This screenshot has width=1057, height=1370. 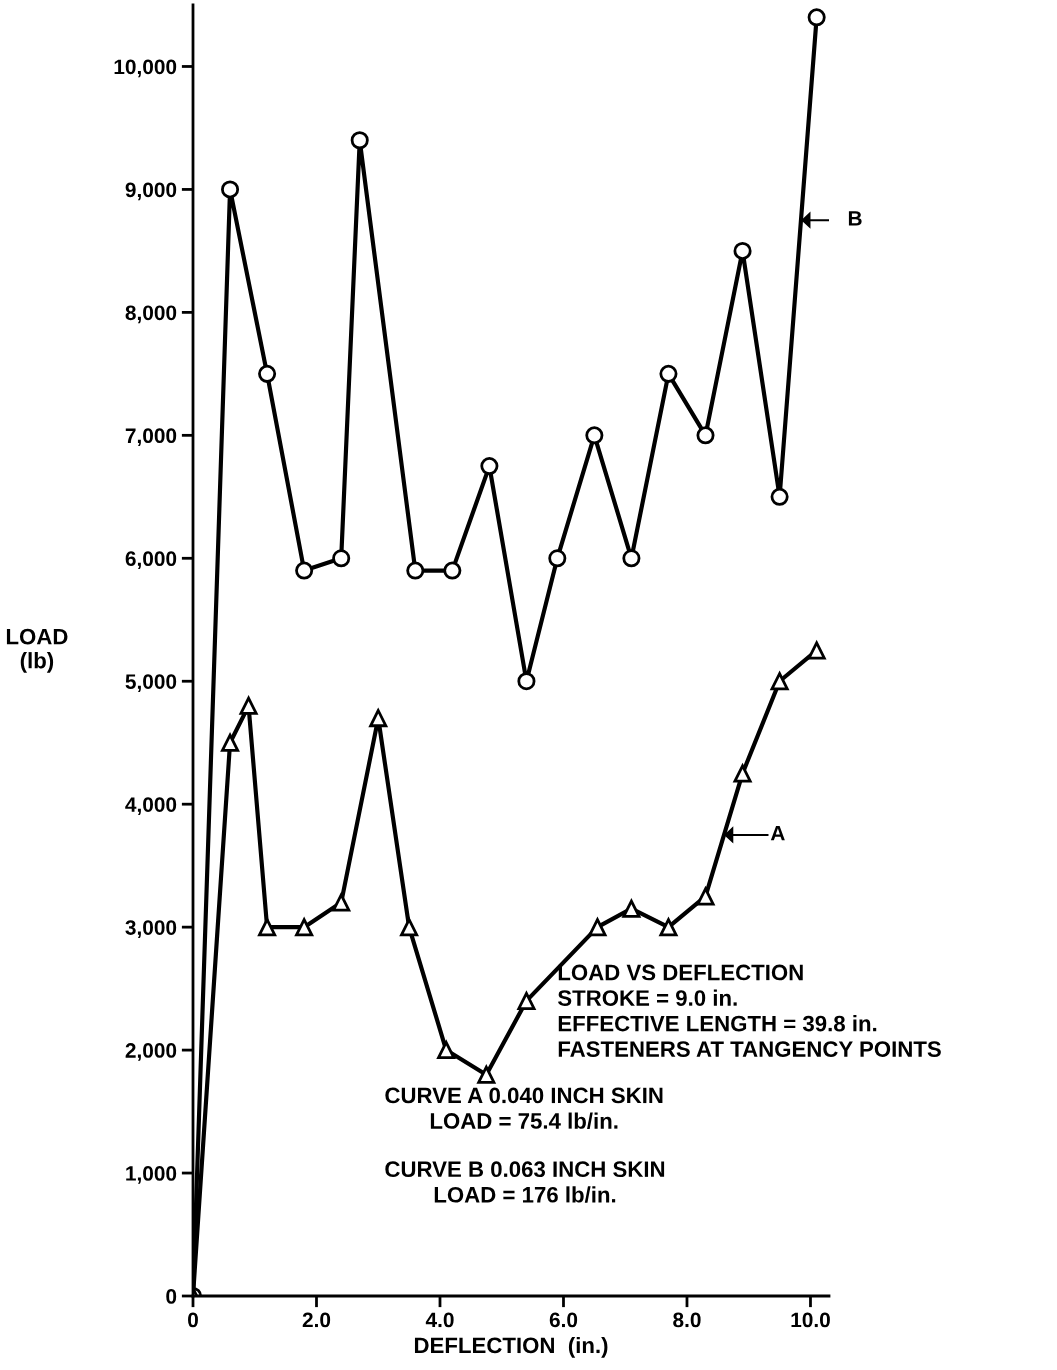 What do you see at coordinates (151, 1175) in the screenshot?
I see `y-tick-label: 1,000` at bounding box center [151, 1175].